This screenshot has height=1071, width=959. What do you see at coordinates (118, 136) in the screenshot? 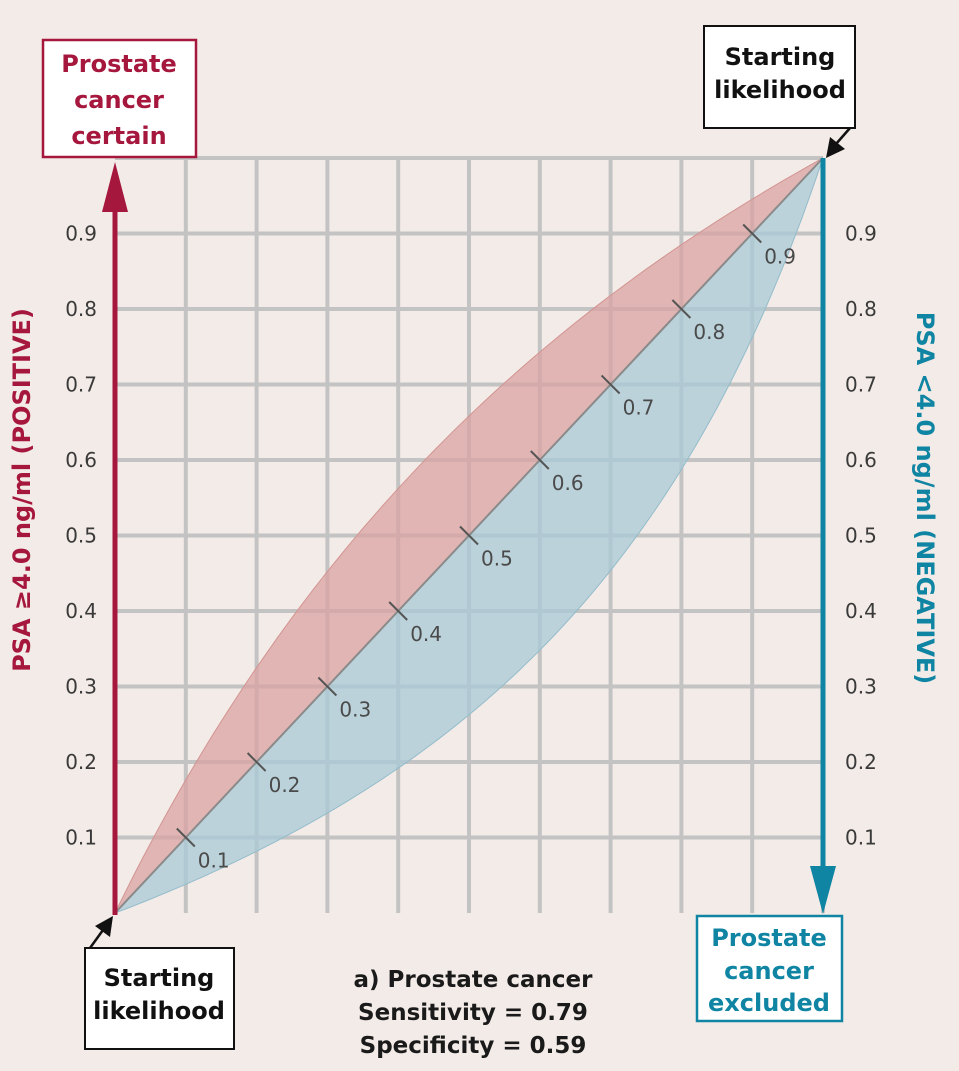
I see `svg-text: certain` at bounding box center [118, 136].